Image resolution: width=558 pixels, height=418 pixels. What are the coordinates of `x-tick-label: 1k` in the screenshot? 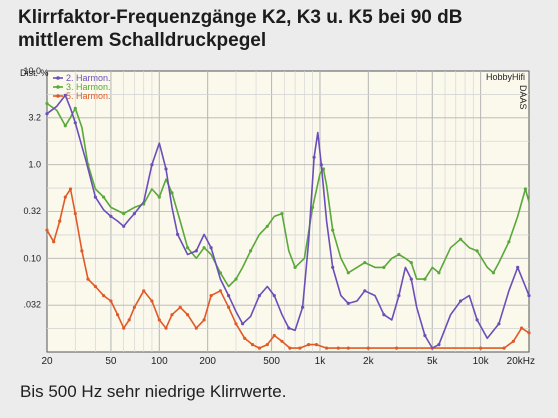 It's located at (321, 361).